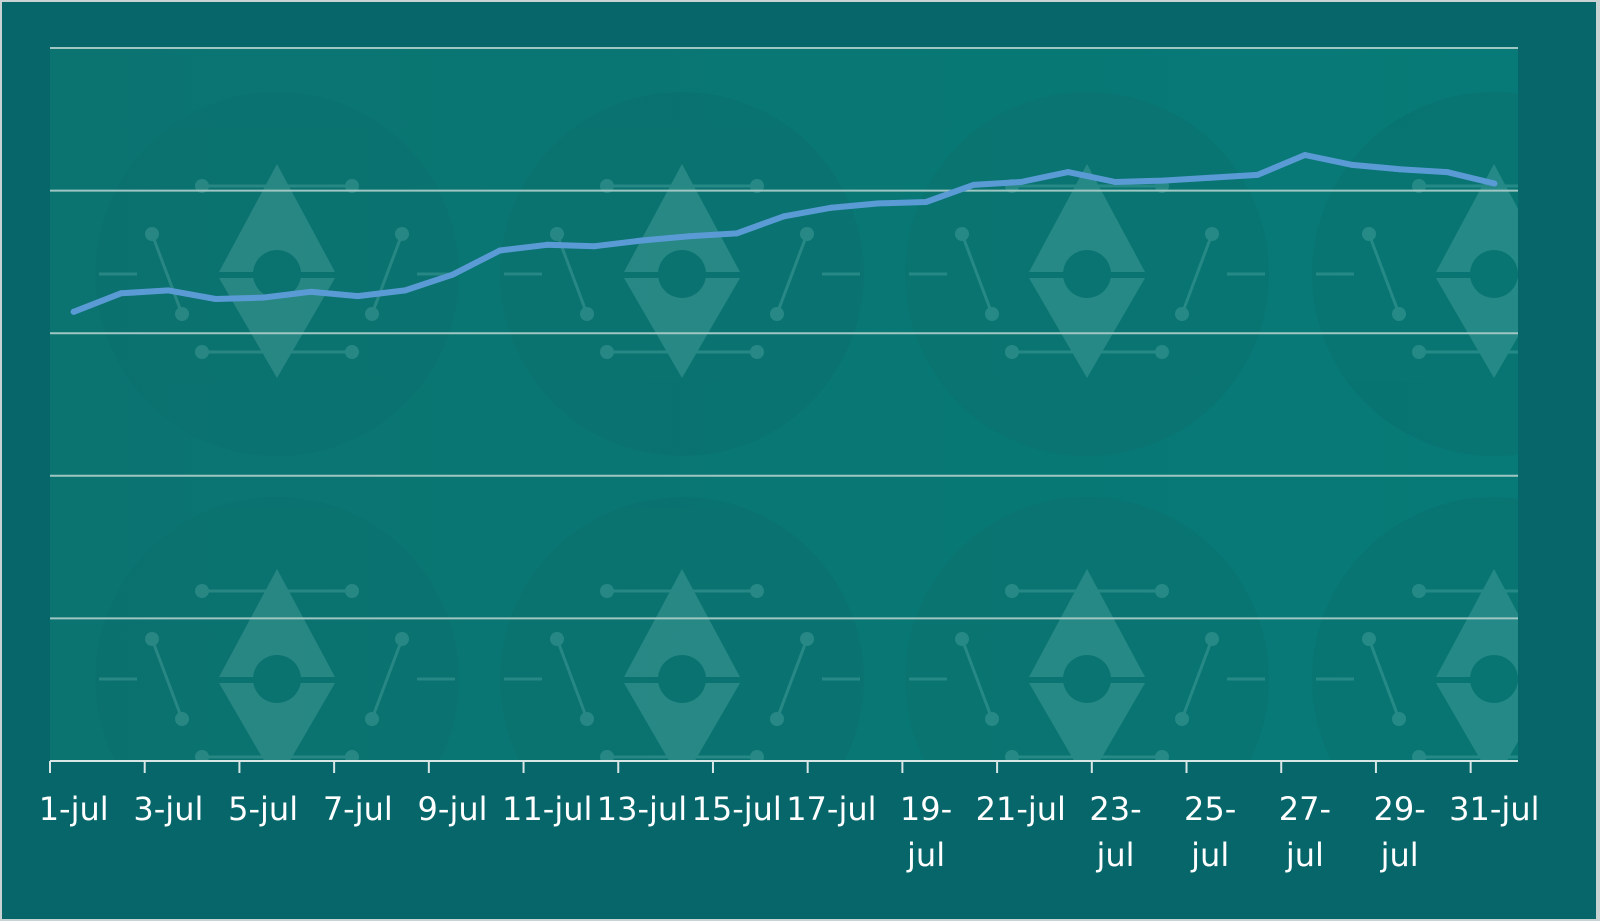 The height and width of the screenshot is (921, 1600). I want to click on x-tick-label: 13-jul, so click(642, 809).